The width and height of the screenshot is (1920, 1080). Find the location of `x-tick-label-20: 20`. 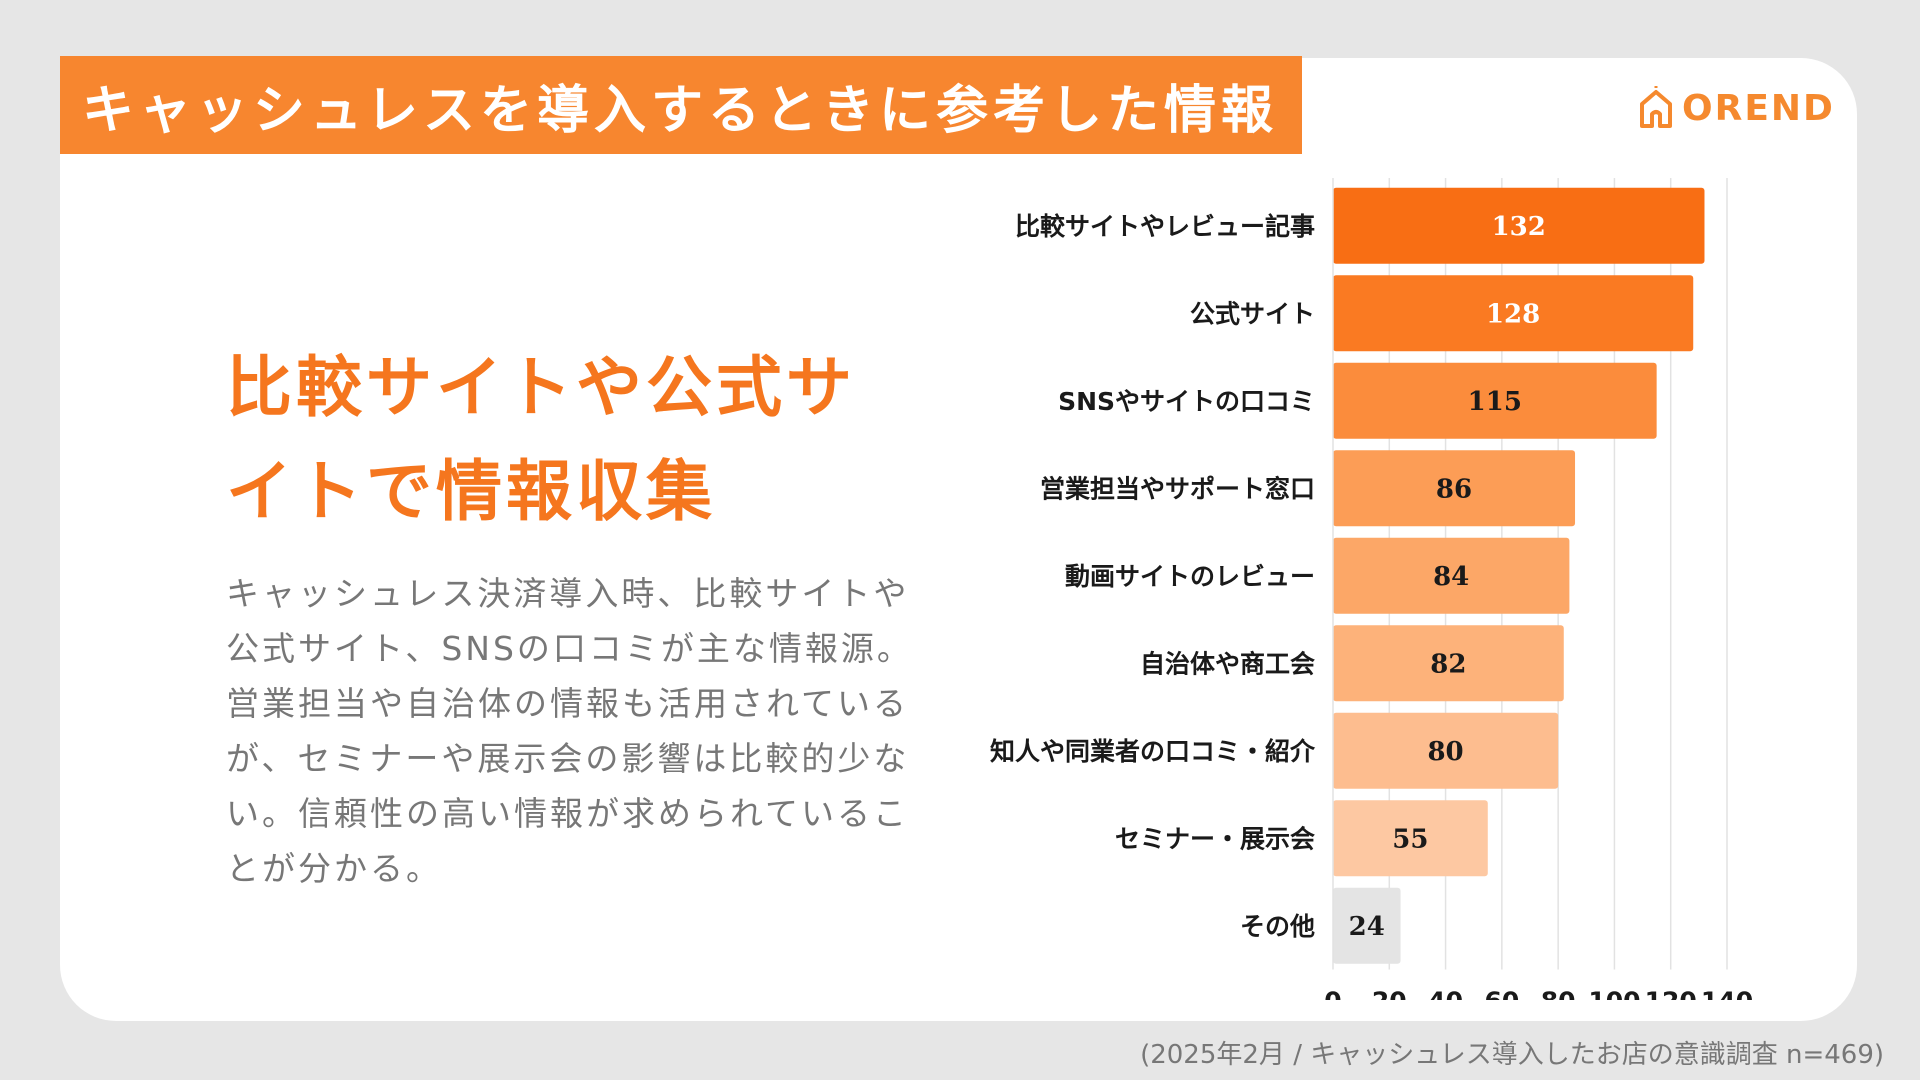

x-tick-label-20: 20 is located at coordinates (1389, 994).